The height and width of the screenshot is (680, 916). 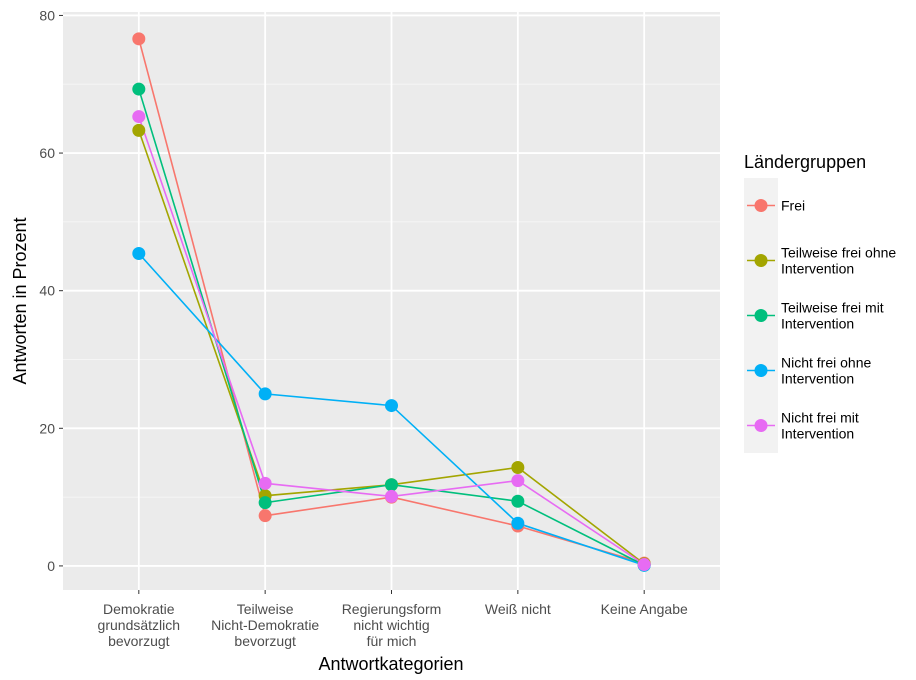 I want to click on y-tick-label: 20, so click(x=47, y=428).